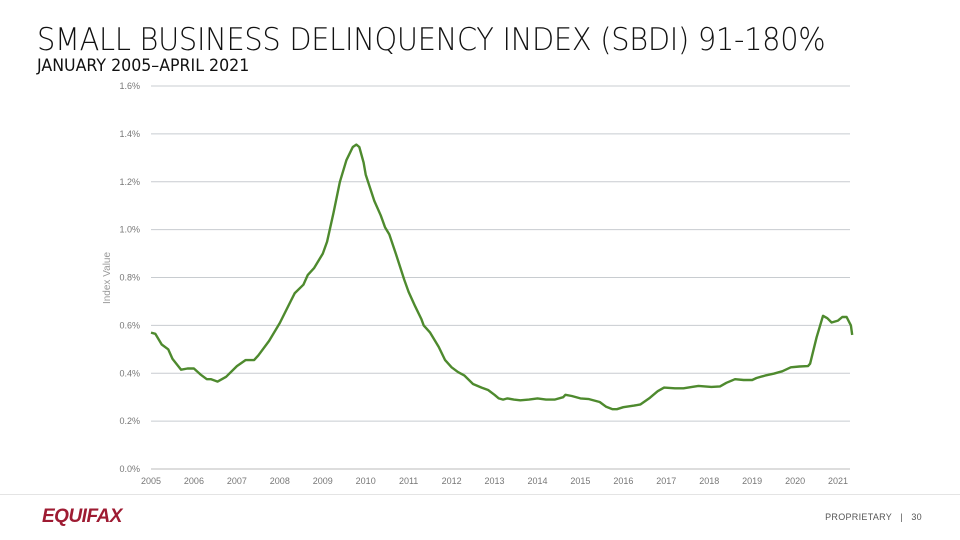  What do you see at coordinates (129, 278) in the screenshot?
I see `y-tick-label: 0.8%` at bounding box center [129, 278].